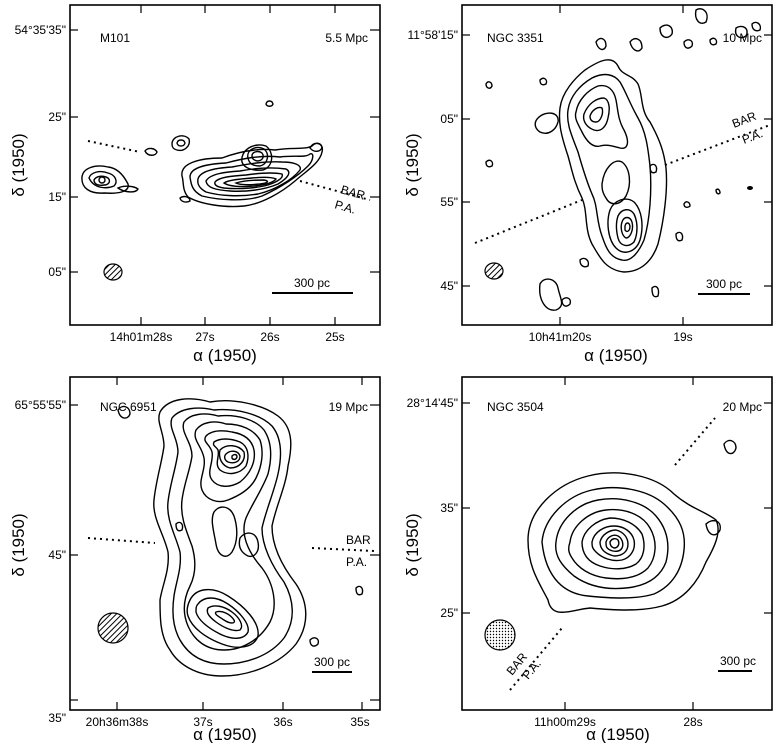 The height and width of the screenshot is (743, 775). I want to click on panel-name: NGC 3504, so click(515, 407).